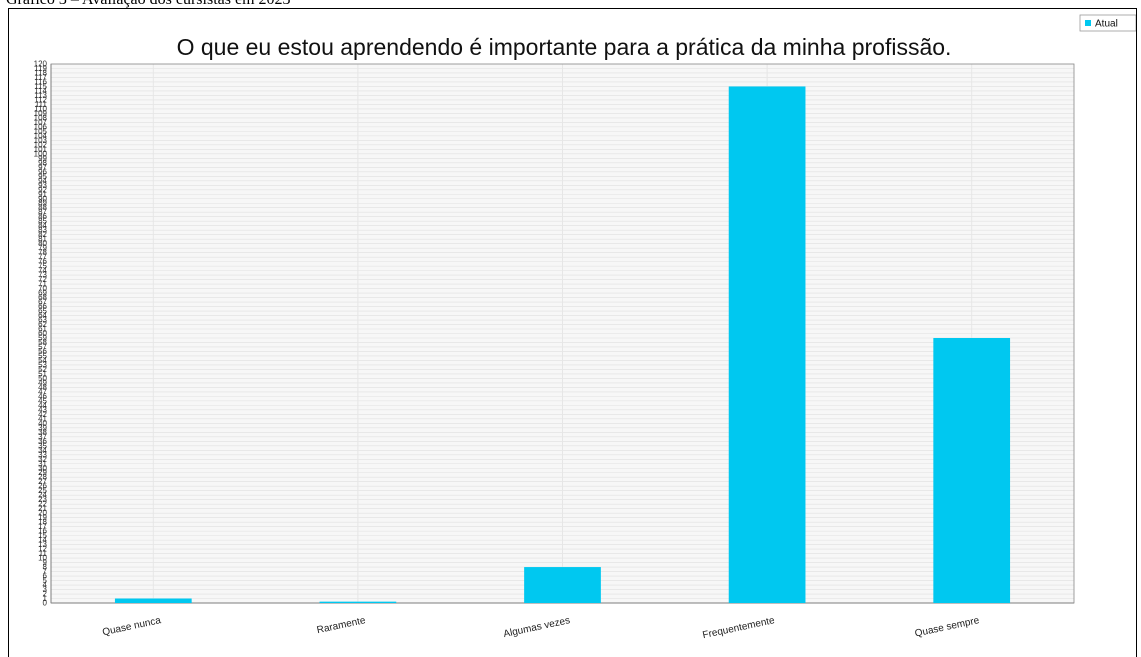  Describe the element at coordinates (341, 625) in the screenshot. I see `x-tick-label: Raramente` at that location.